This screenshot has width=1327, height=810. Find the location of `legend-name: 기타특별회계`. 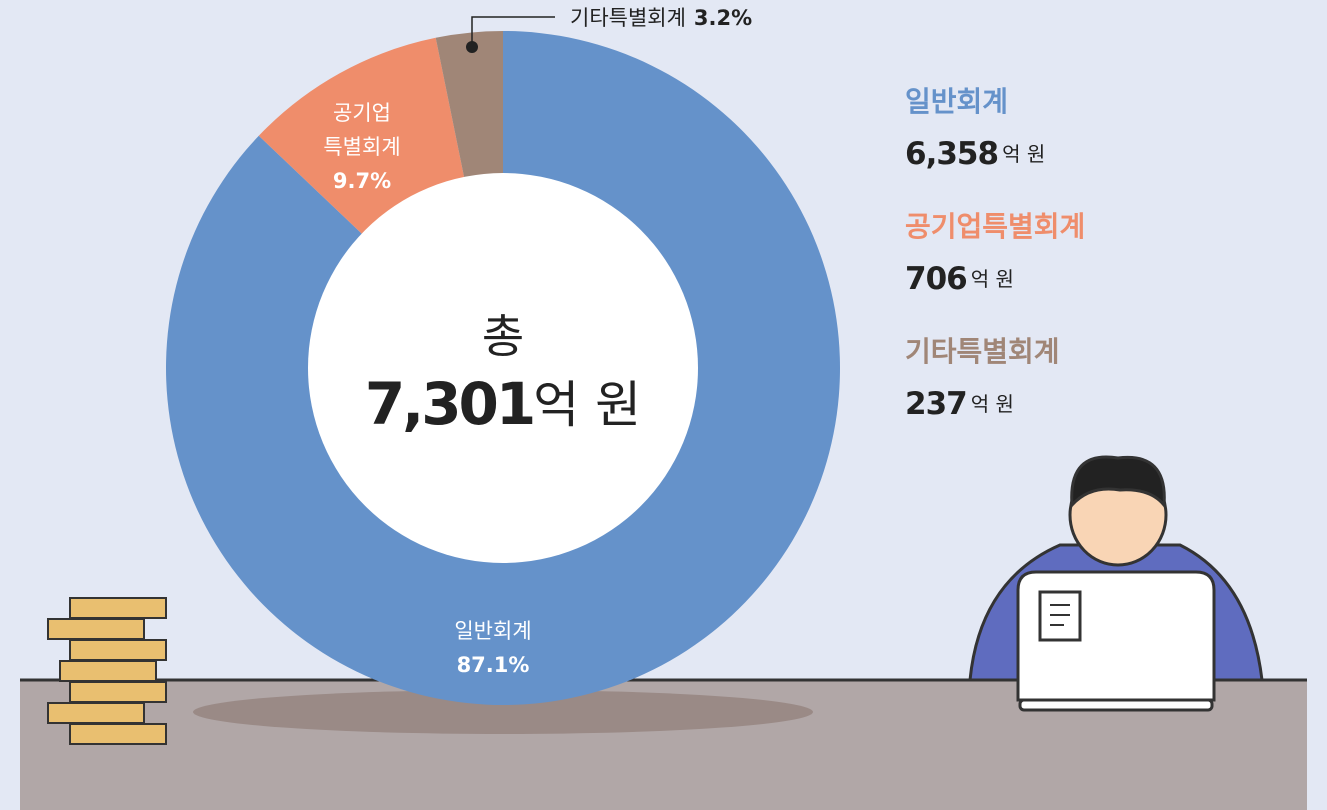

legend-name: 기타특별회계 is located at coordinates (982, 351).